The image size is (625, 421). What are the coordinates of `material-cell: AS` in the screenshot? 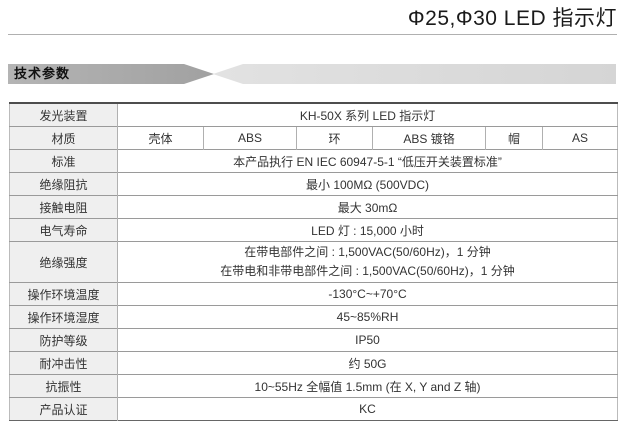 It's located at (579, 138).